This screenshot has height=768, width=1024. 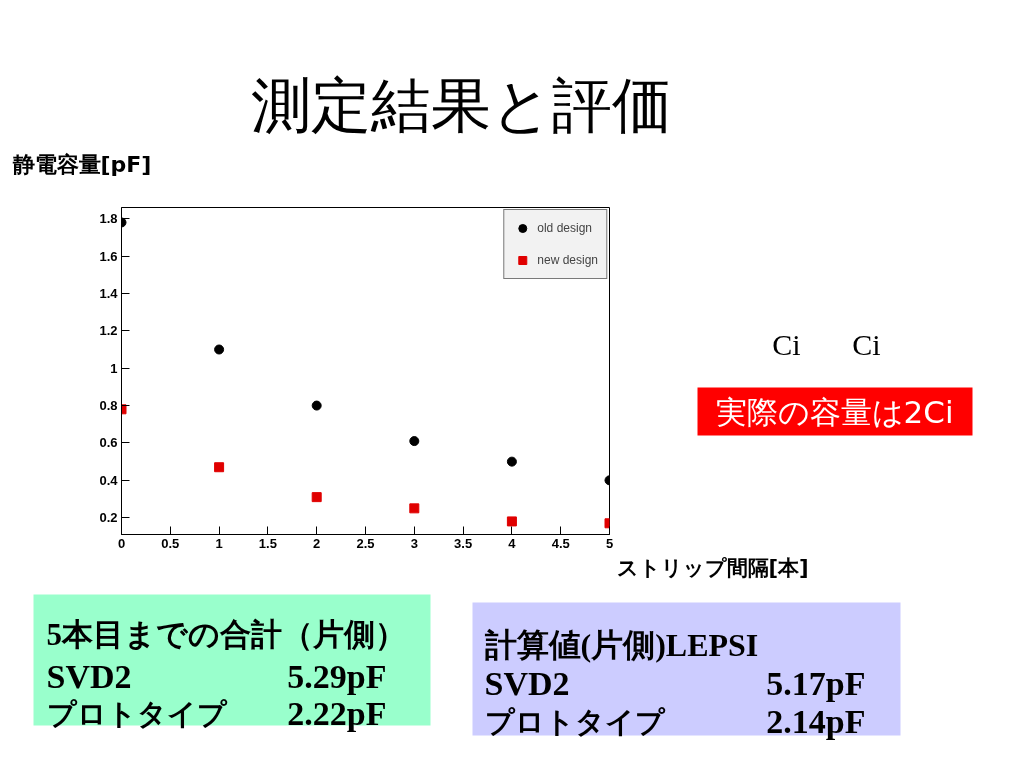 What do you see at coordinates (219, 543) in the screenshot?
I see `x-tick-label: 1` at bounding box center [219, 543].